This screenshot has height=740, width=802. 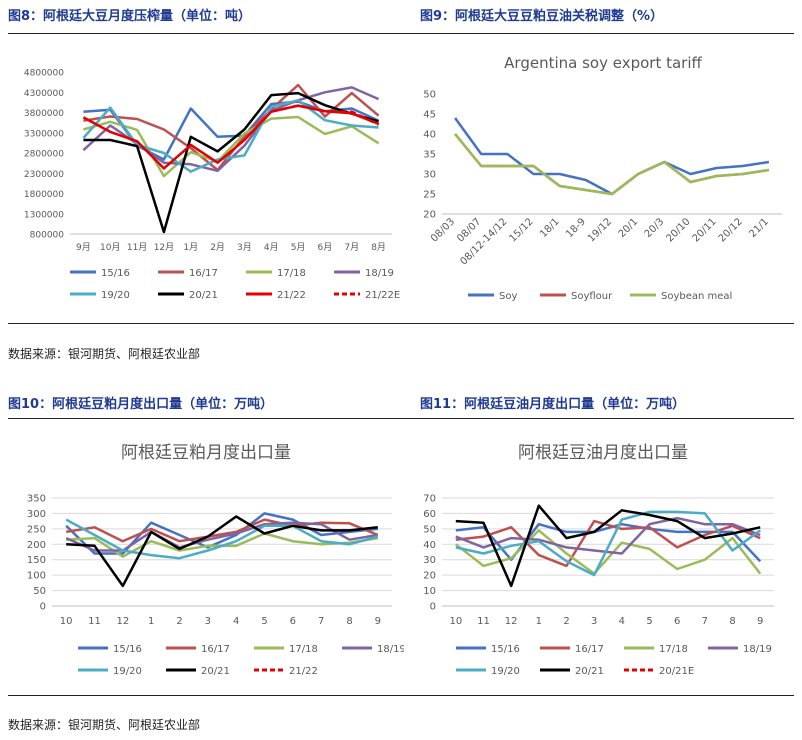 What do you see at coordinates (203, 295) in the screenshot?
I see `legend-label: 20/21` at bounding box center [203, 295].